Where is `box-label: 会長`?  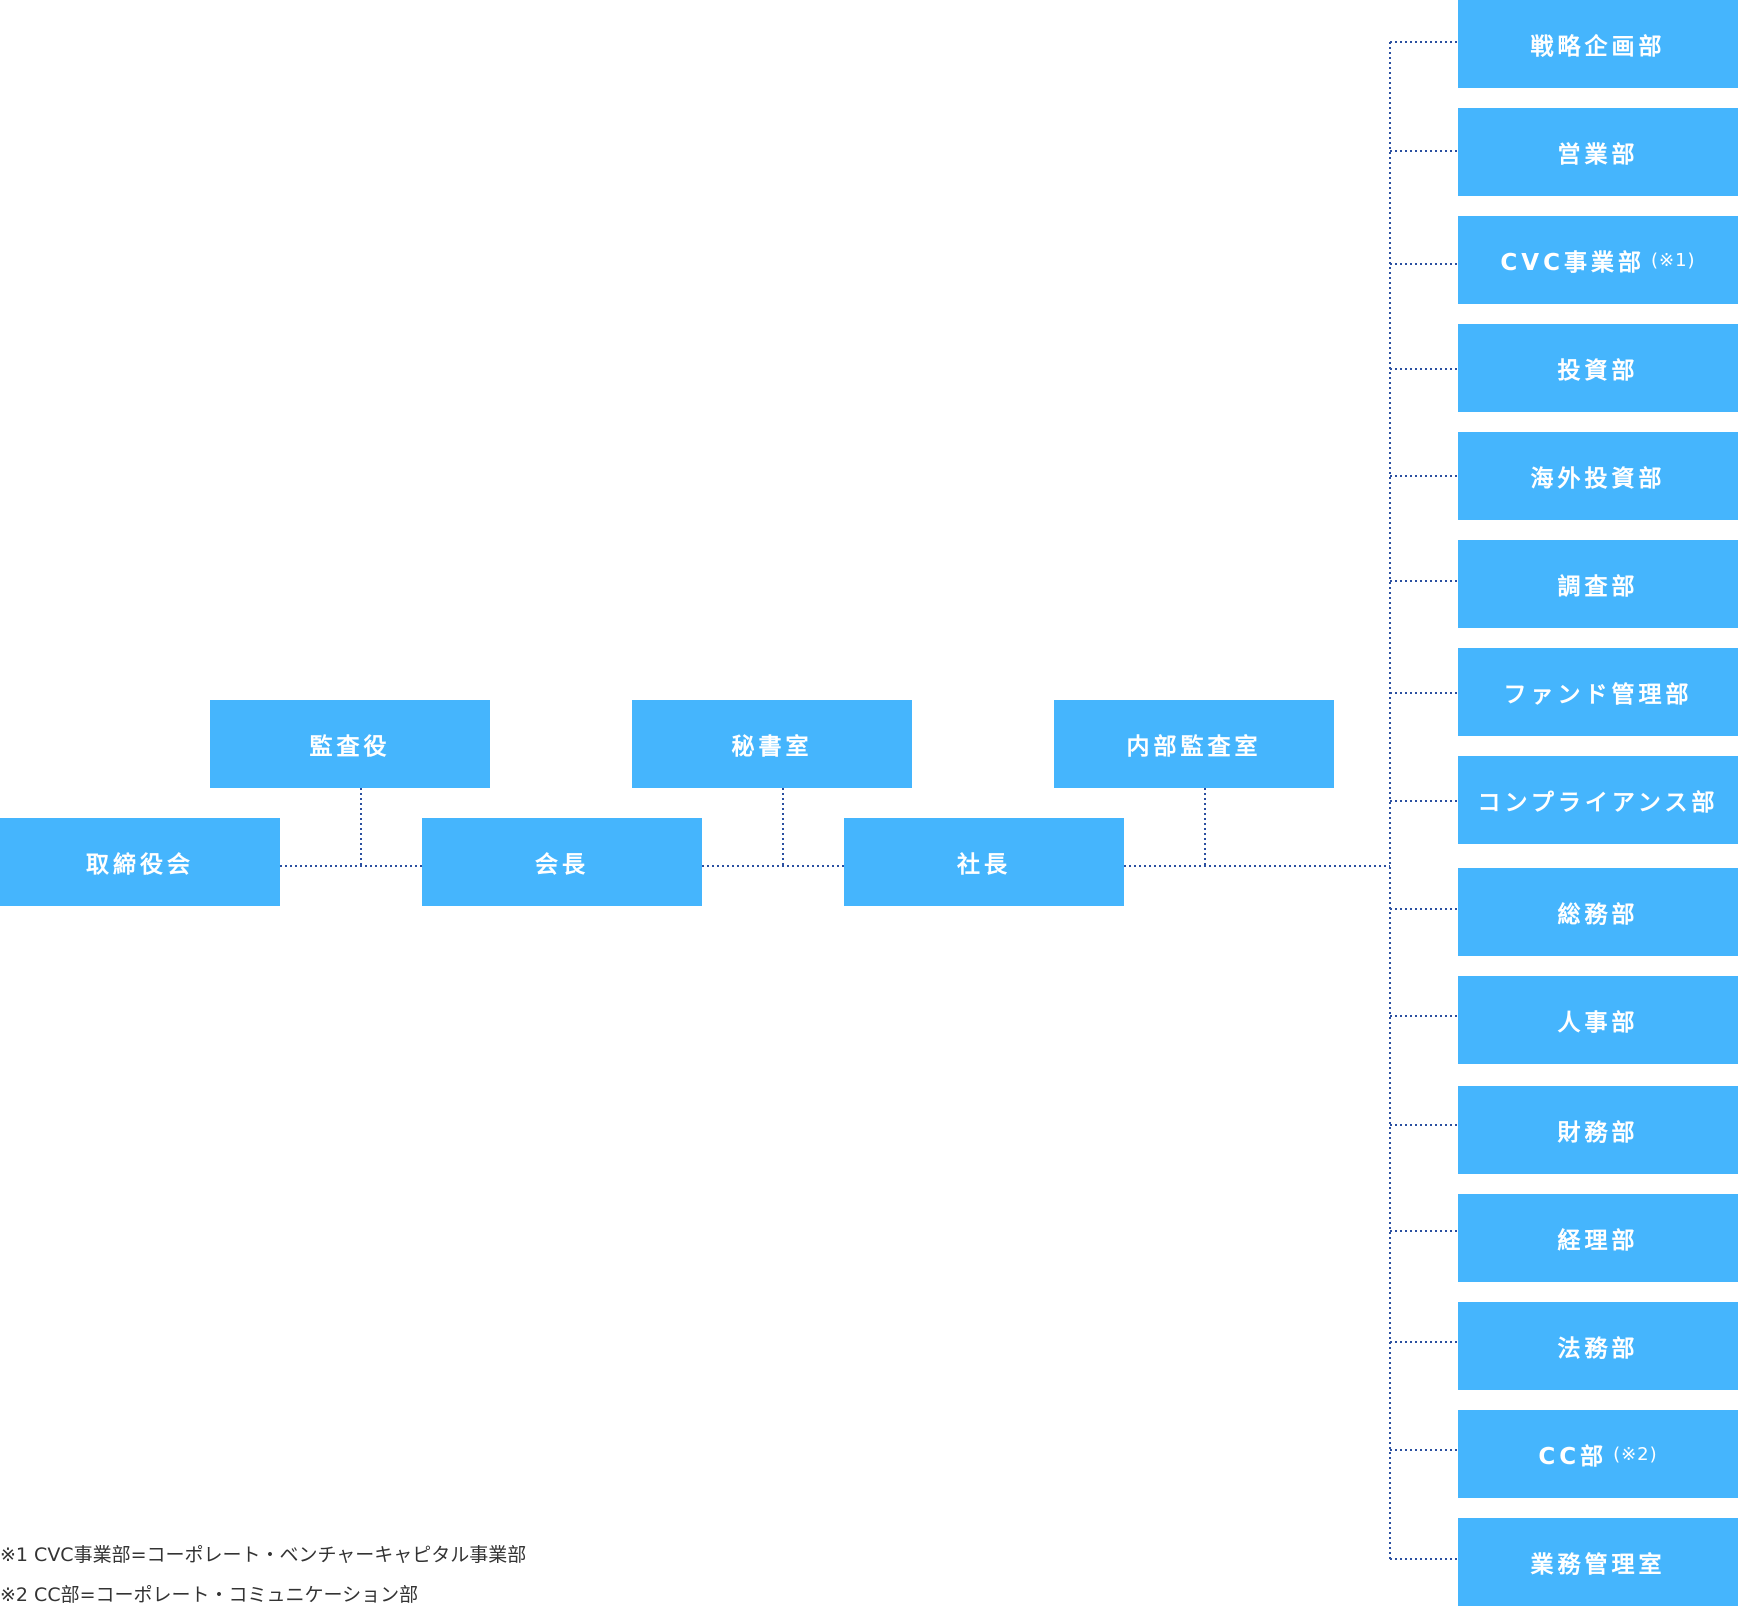 box-label: 会長 is located at coordinates (562, 865).